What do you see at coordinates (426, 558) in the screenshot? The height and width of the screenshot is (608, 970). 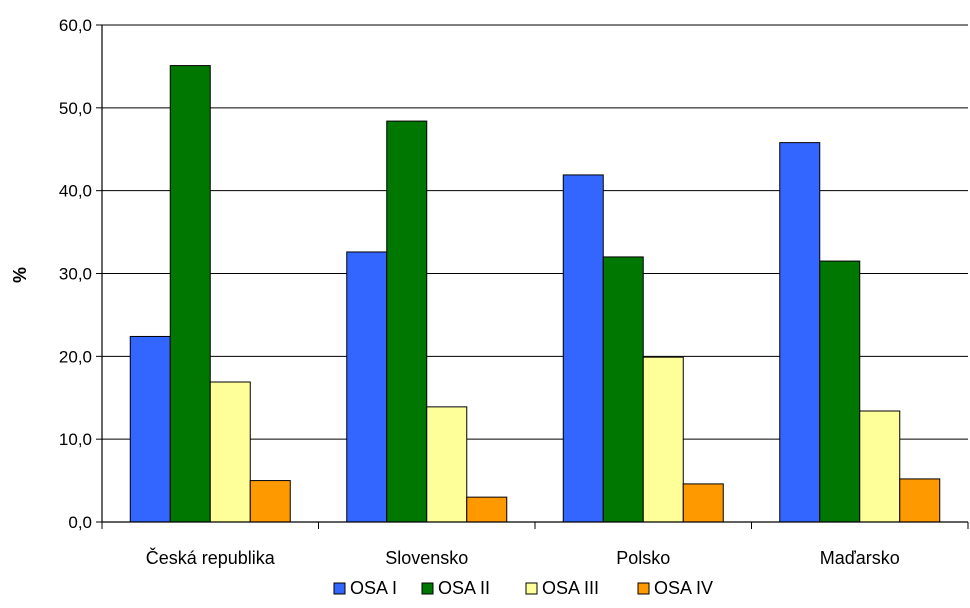 I see `x-category-label: Slovensko` at bounding box center [426, 558].